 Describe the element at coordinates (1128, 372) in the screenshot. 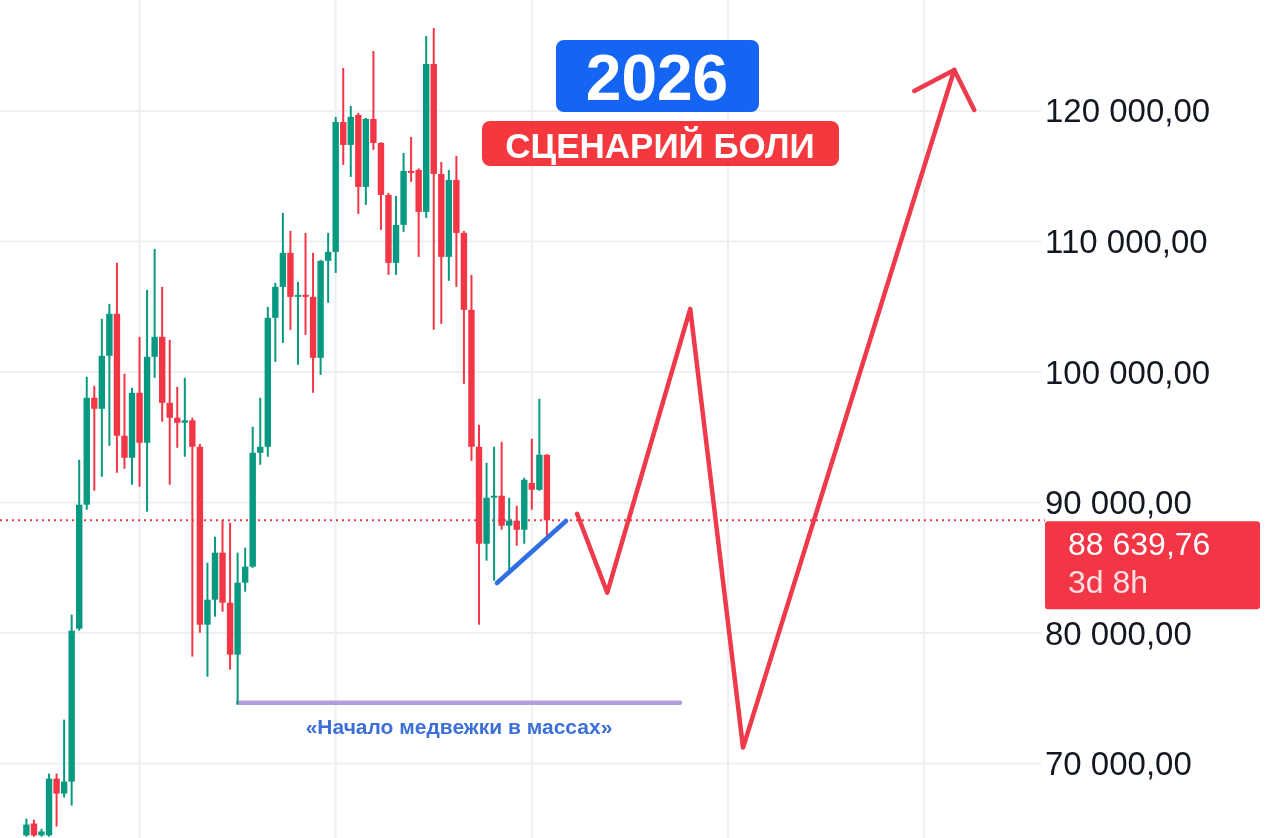

I see `y-tick-label: 100 000,00` at that location.